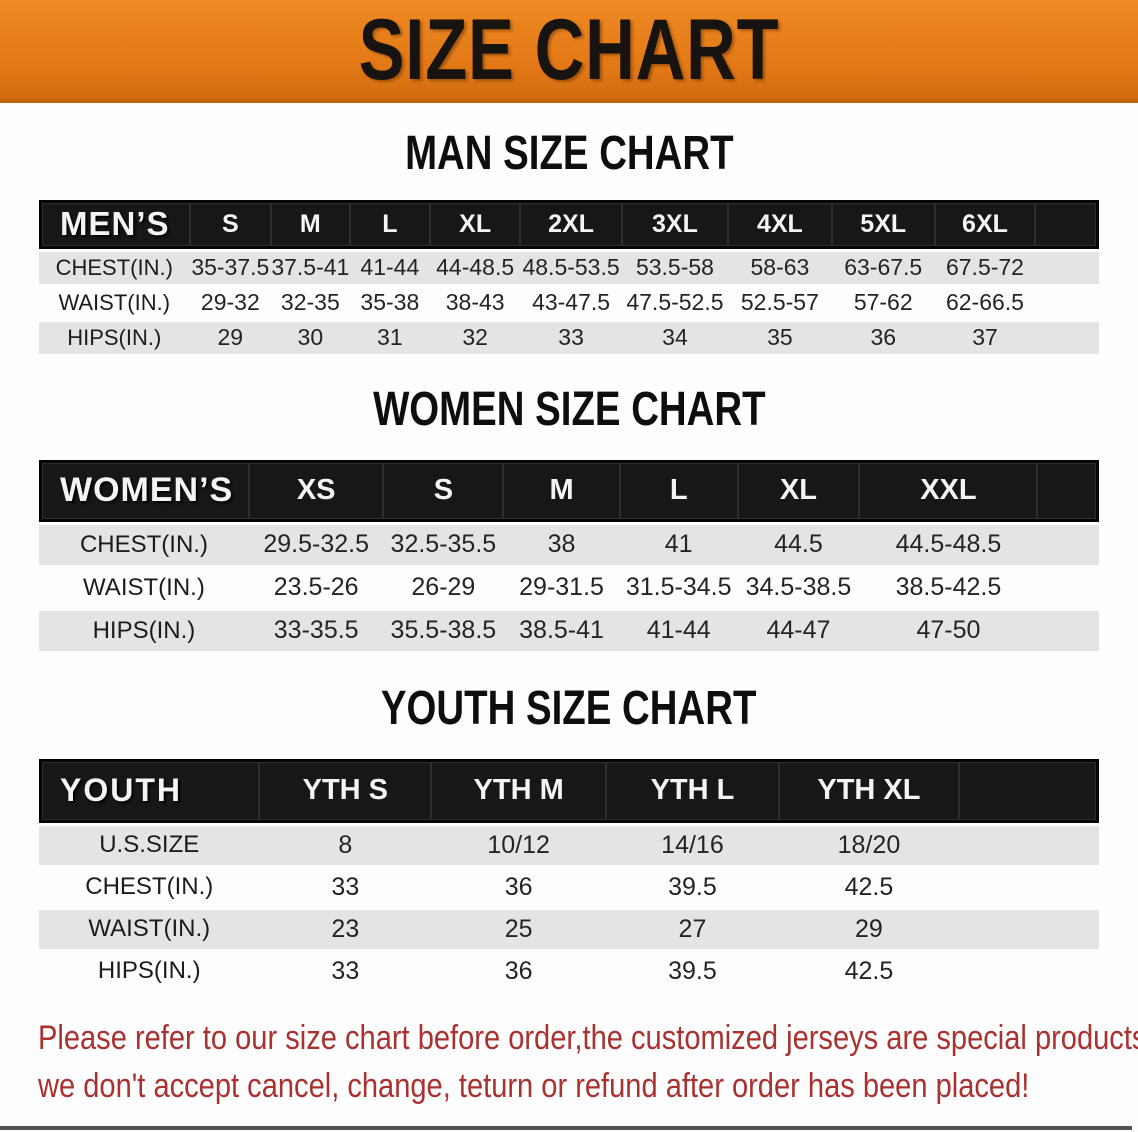 The height and width of the screenshot is (1132, 1138). Describe the element at coordinates (230, 267) in the screenshot. I see `size-value: 35-37.5` at that location.